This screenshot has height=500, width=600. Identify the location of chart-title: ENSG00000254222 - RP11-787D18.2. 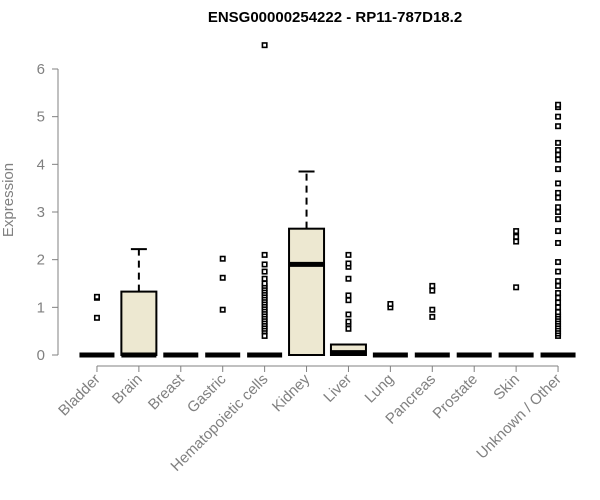
(335, 17).